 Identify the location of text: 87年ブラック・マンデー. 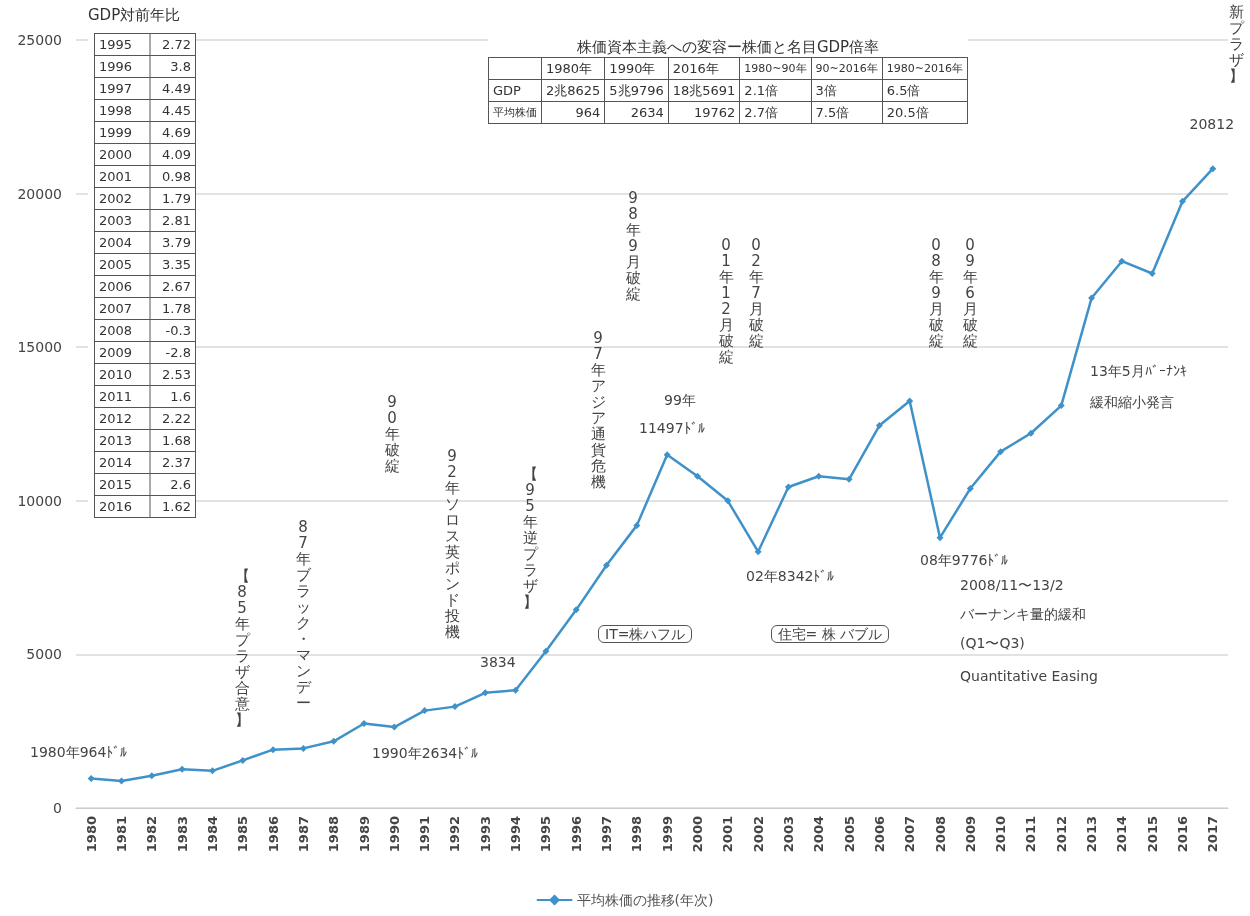
(303, 615).